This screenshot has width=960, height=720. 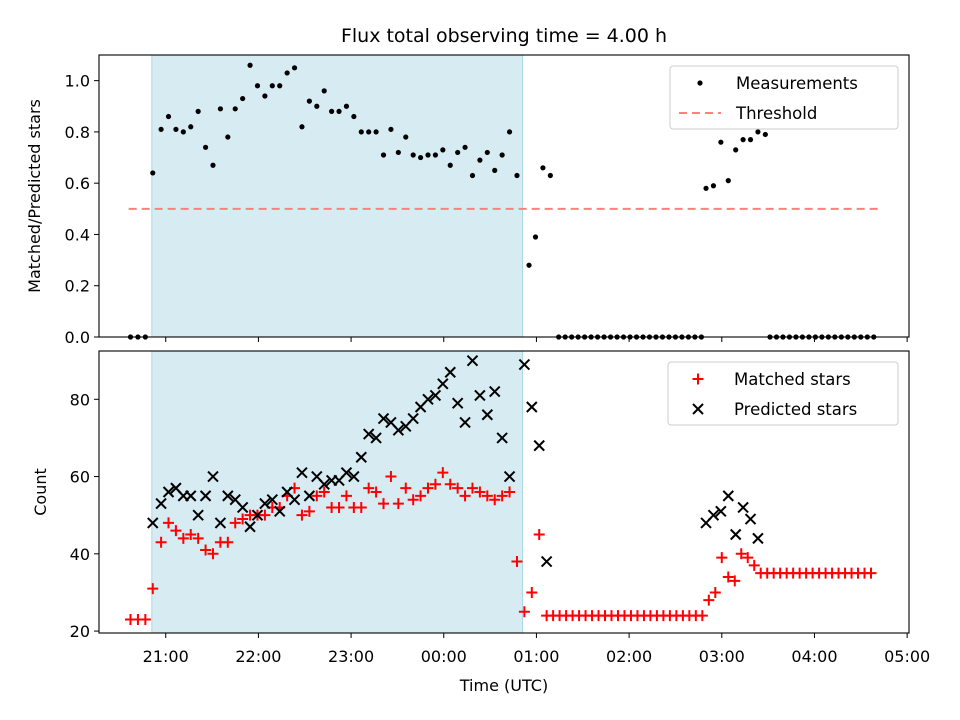 I want to click on x-tick-label: 21:00, so click(x=166, y=656).